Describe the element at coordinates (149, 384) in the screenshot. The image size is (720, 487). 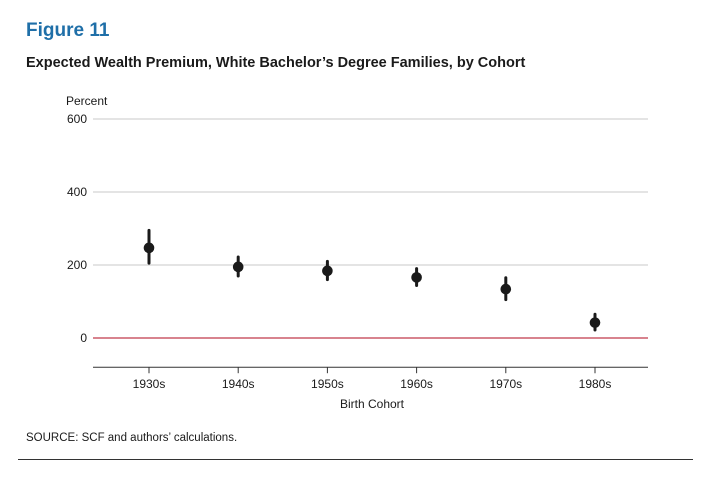
I see `x-tick-label: 1930s` at that location.